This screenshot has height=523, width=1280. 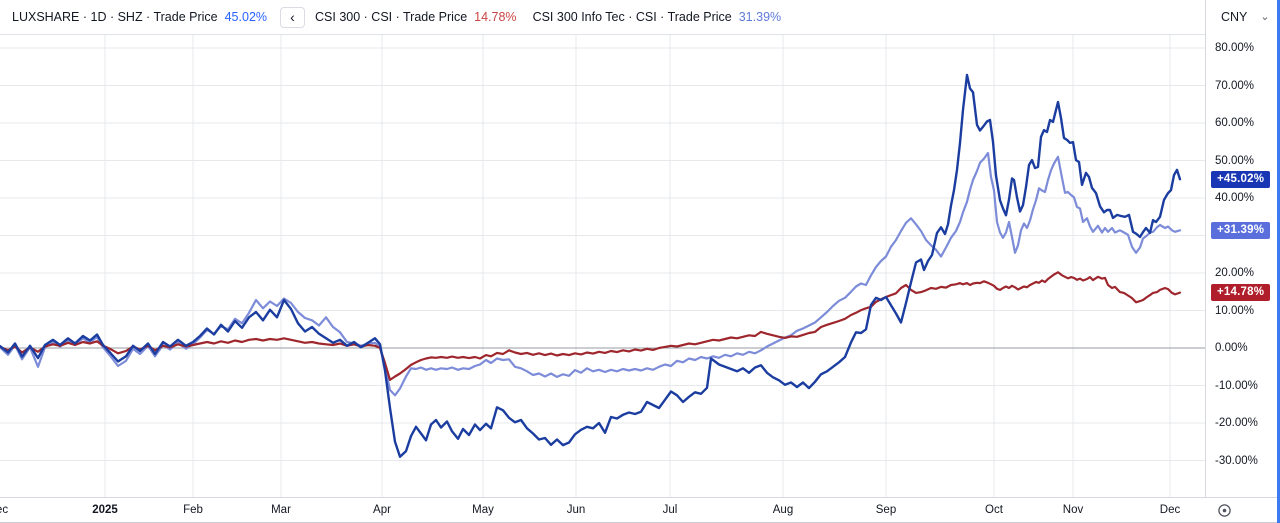 What do you see at coordinates (495, 17) in the screenshot?
I see `legend-value-csi300: 14.78%` at bounding box center [495, 17].